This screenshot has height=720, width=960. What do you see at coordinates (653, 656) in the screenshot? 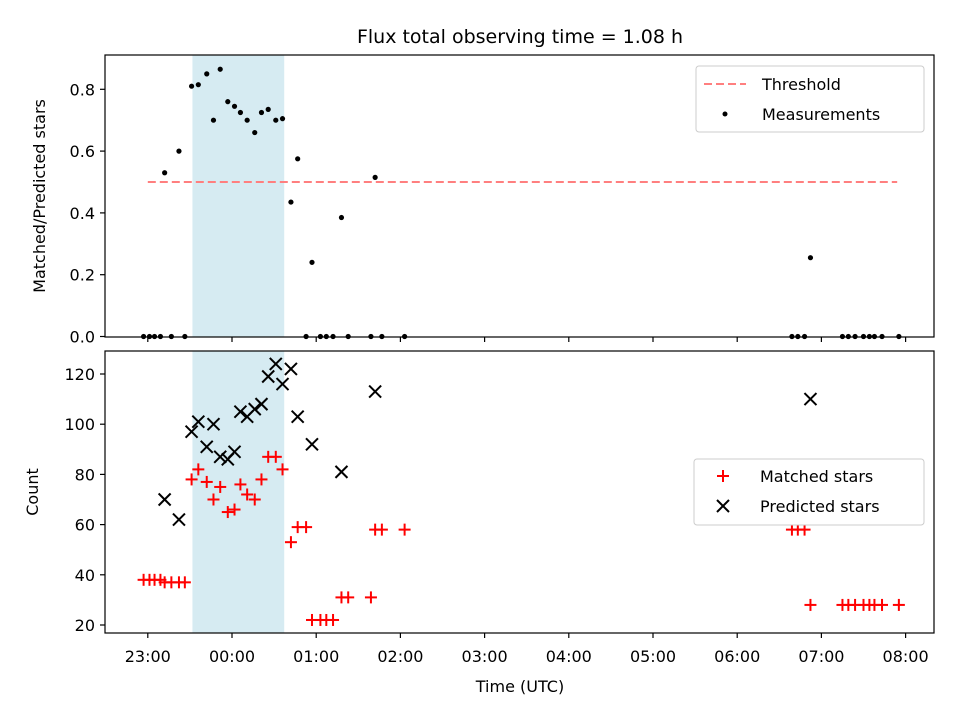
I see `bottom-x-tick-label: 05:00` at bounding box center [653, 656].